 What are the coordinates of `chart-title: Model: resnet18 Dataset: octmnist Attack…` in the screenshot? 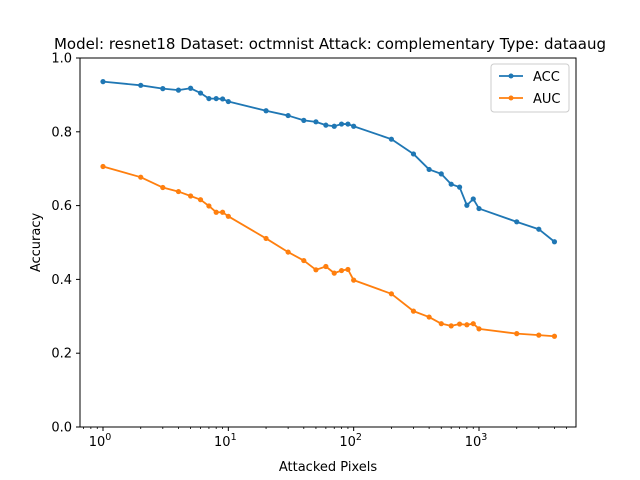 It's located at (330, 44).